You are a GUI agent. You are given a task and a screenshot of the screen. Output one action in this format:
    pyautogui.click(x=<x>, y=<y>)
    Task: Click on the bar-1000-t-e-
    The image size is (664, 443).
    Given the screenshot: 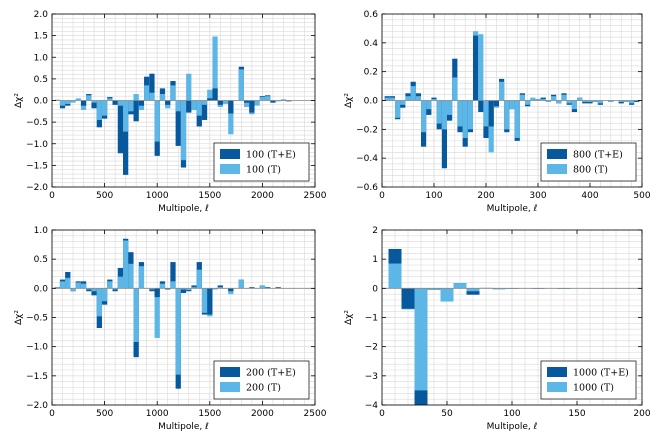 What is the action you would take?
    pyautogui.click(x=473, y=291)
    